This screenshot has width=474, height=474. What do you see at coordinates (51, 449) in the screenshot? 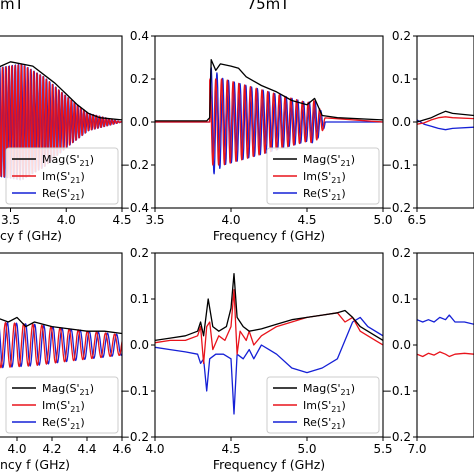
I see `x-tick-label: 4.2` at bounding box center [51, 449].